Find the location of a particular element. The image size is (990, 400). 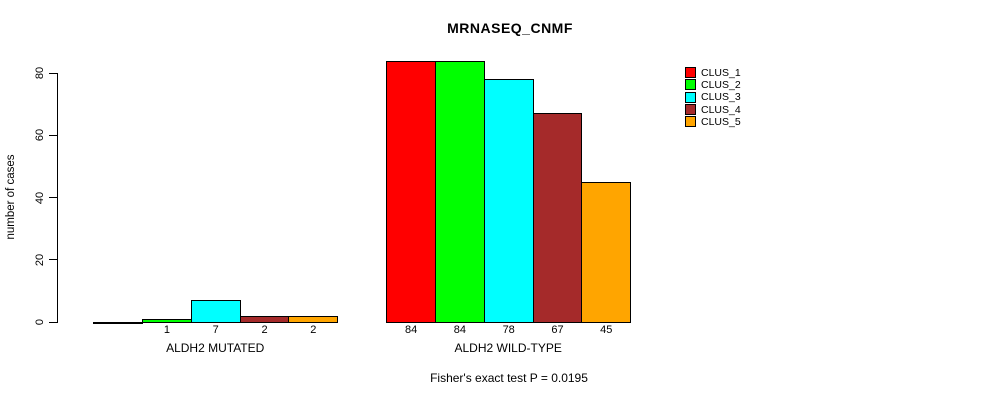

annotation-text: Fisher's exact test P = 0.0195 is located at coordinates (509, 378).